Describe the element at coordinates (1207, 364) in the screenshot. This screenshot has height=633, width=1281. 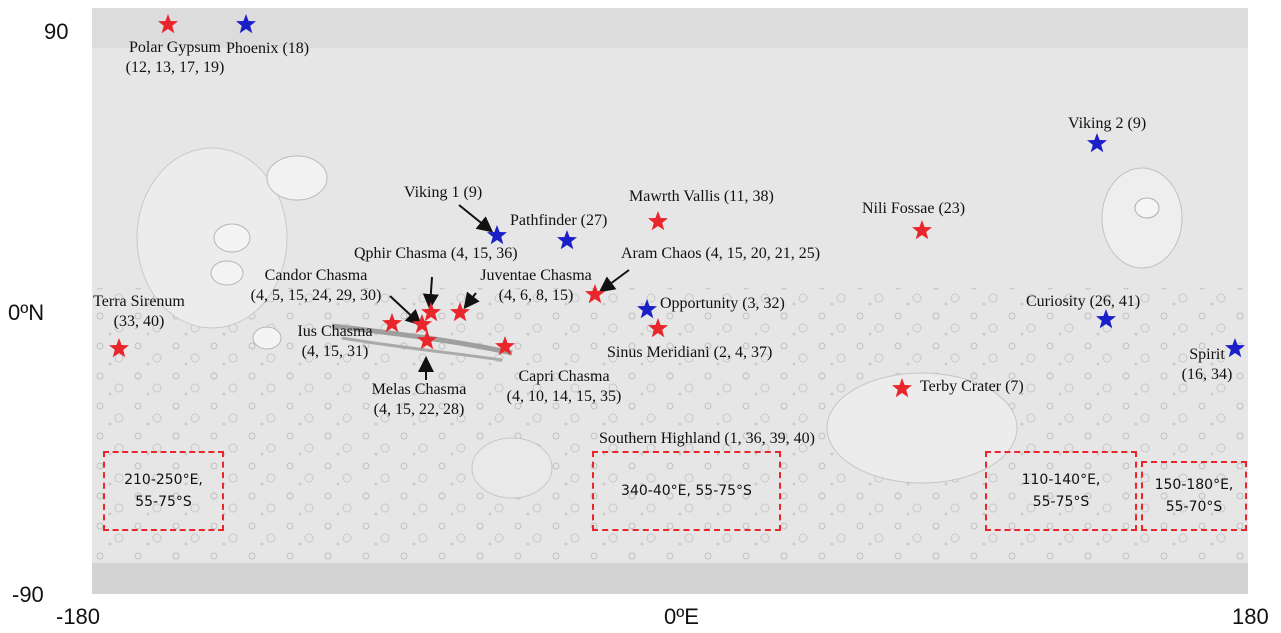
I see `label-spirit: Spirit (16, 34)` at that location.